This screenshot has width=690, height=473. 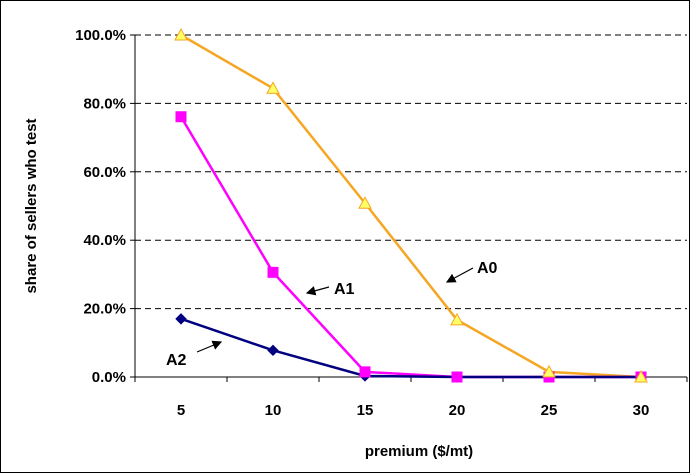 I want to click on y-tick-label: 0.0%, so click(x=109, y=377).